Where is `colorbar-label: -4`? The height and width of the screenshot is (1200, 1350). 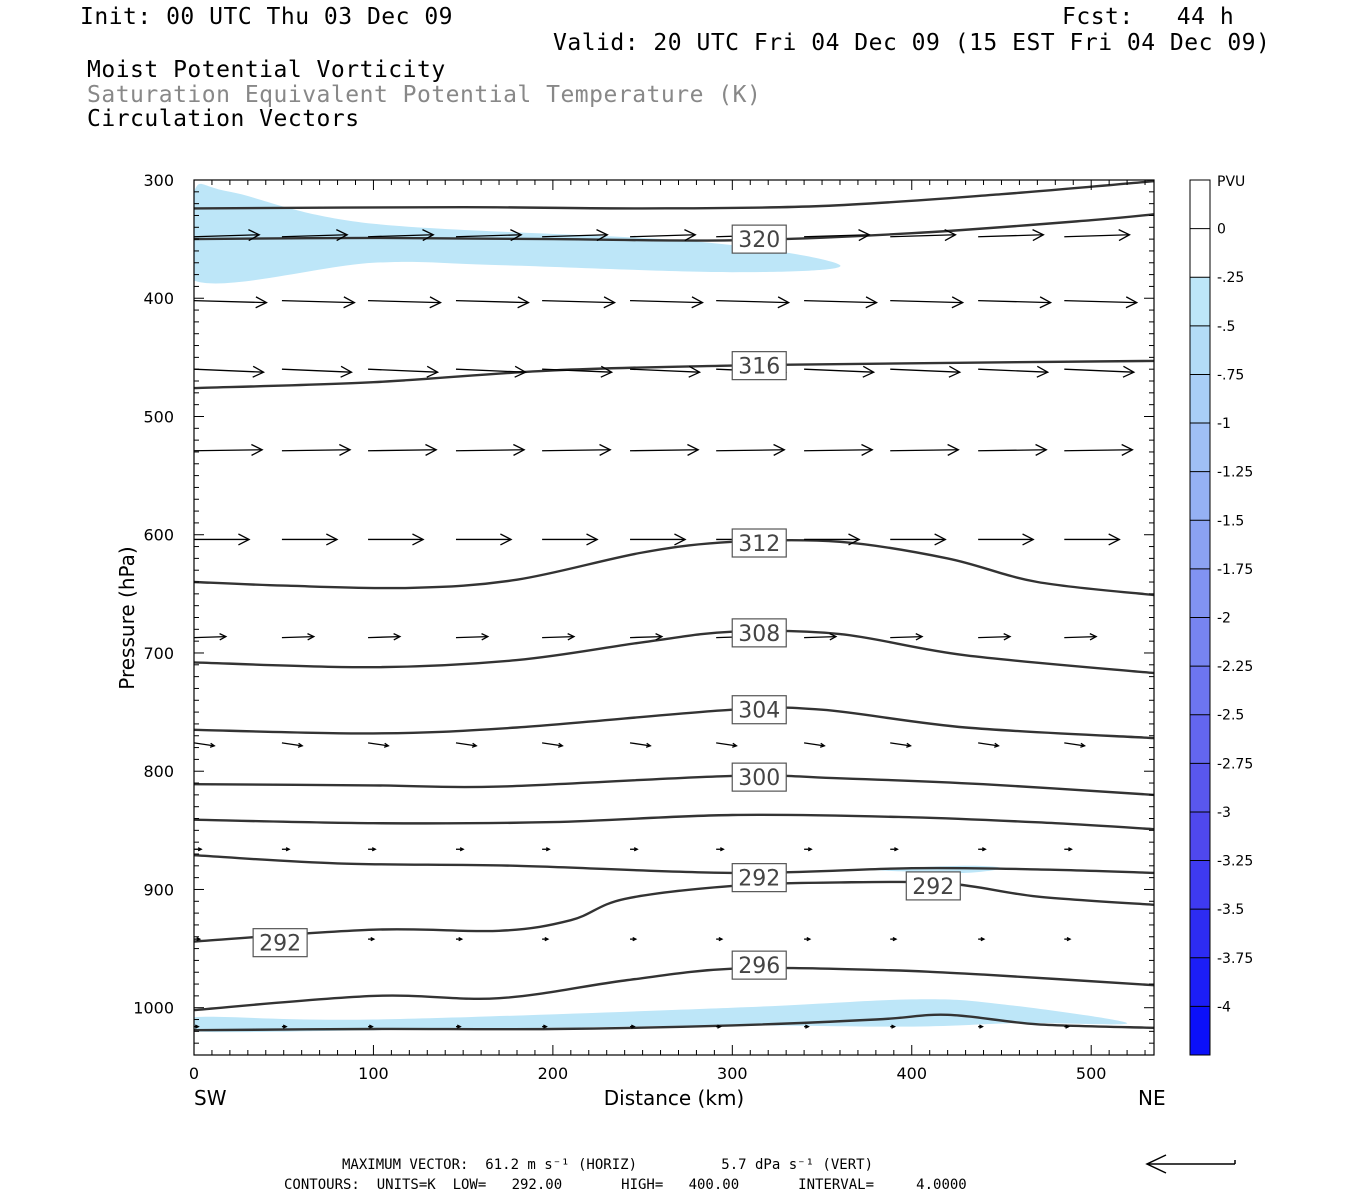
colorbar-label: -4 is located at coordinates (1224, 1007).